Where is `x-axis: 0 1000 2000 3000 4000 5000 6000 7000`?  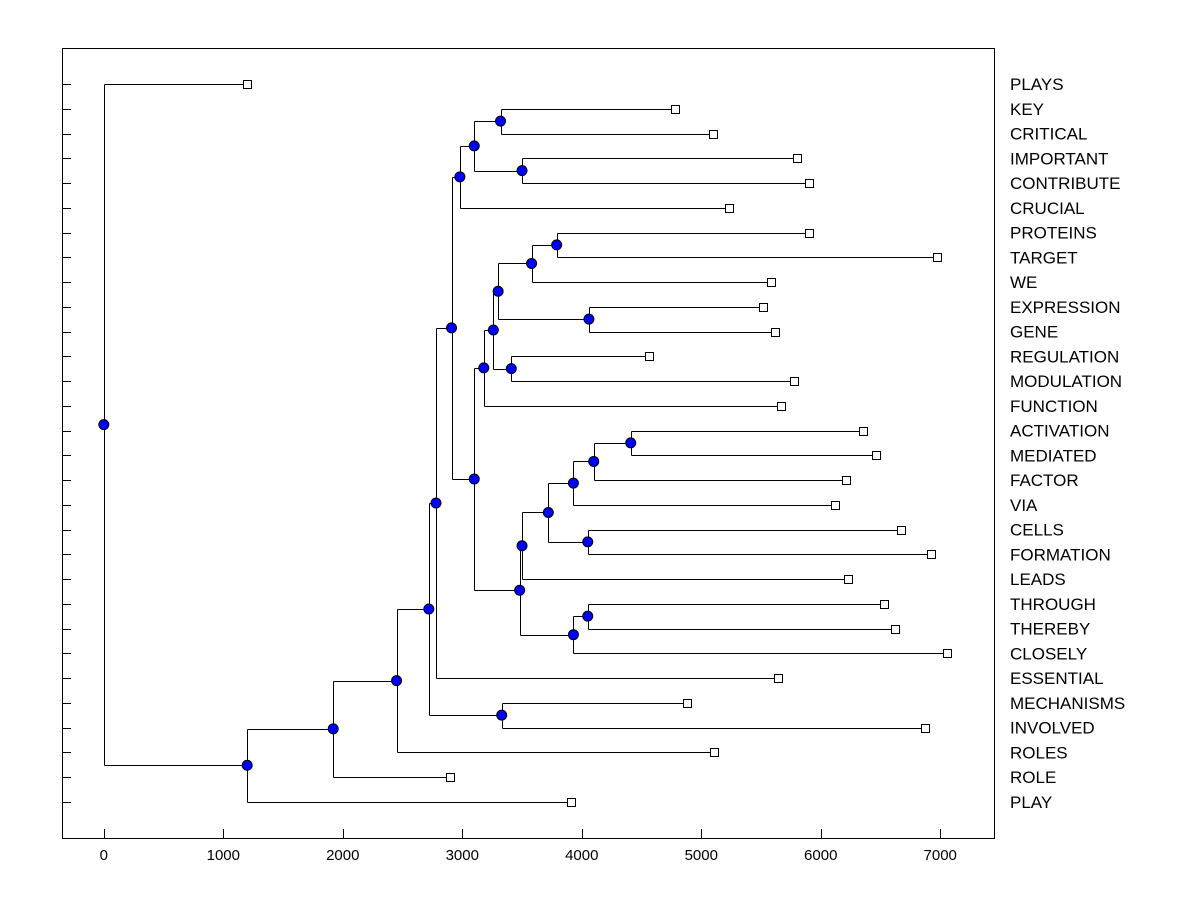 x-axis: 0 1000 2000 3000 4000 5000 6000 7000 is located at coordinates (528, 846).